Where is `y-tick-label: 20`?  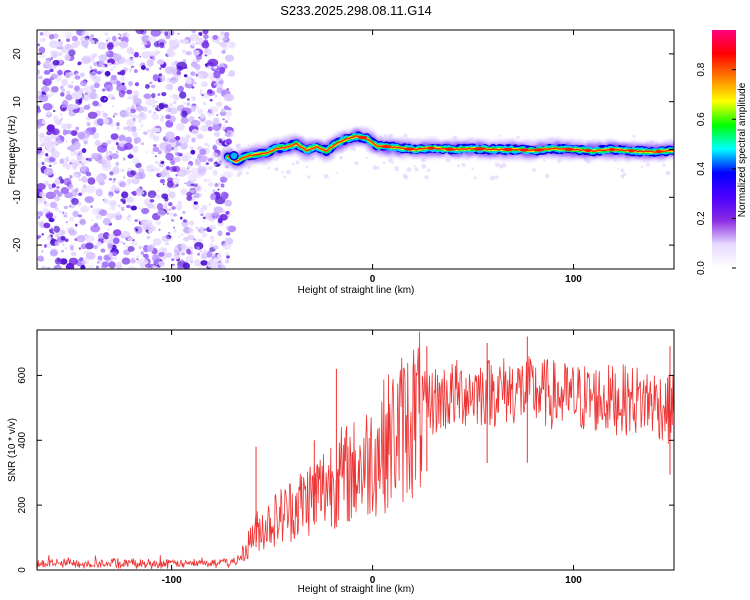 y-tick-label: 20 is located at coordinates (17, 54).